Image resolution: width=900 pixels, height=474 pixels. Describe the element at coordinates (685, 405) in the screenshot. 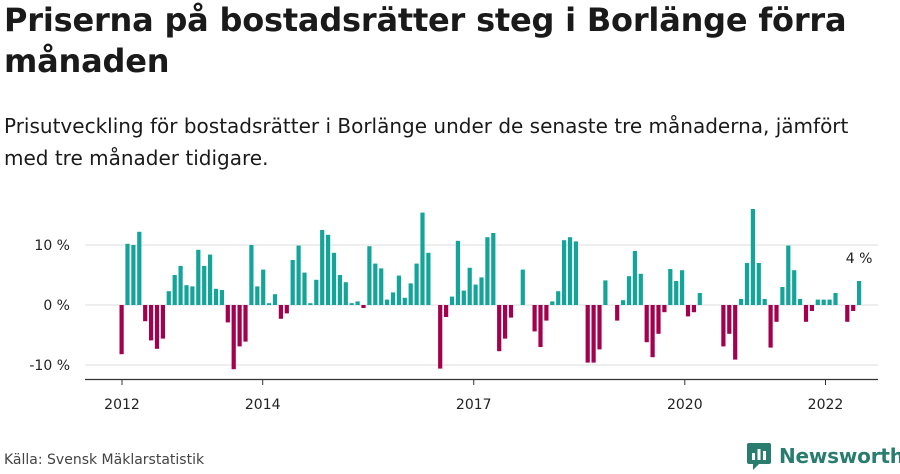

I see `x-tick-label: 2020` at that location.